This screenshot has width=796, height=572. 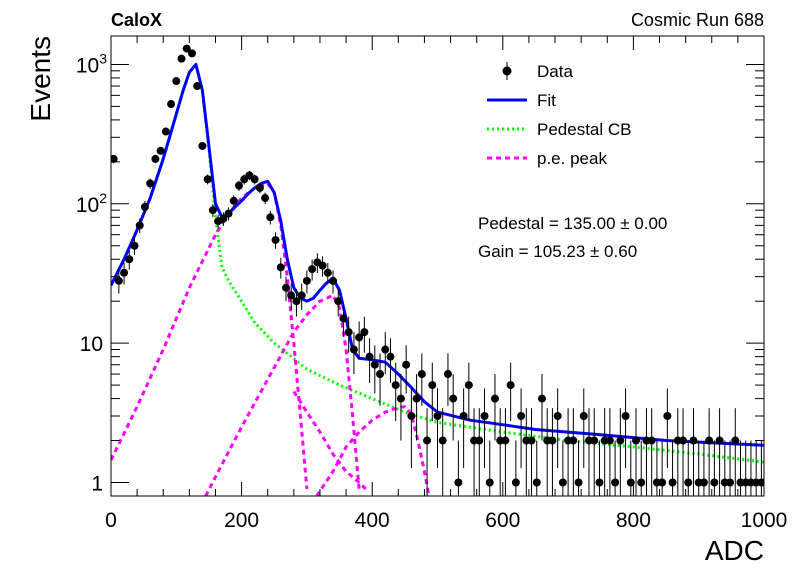 I want to click on experiment-label: CaloX, so click(x=136, y=20).